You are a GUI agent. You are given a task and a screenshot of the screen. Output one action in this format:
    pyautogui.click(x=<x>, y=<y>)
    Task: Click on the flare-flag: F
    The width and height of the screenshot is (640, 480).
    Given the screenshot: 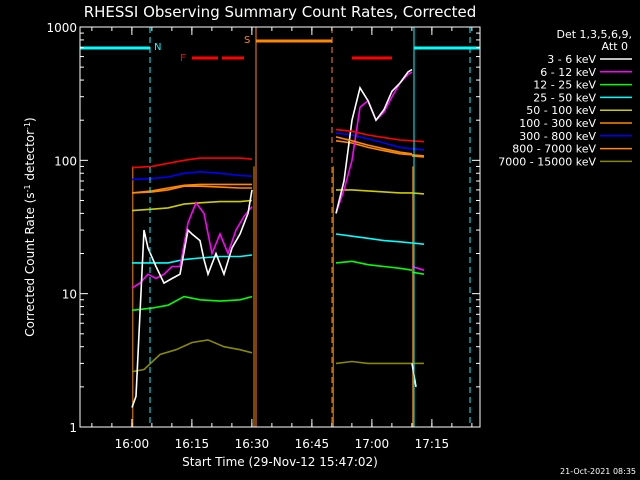 What is the action you would take?
    pyautogui.click(x=183, y=58)
    